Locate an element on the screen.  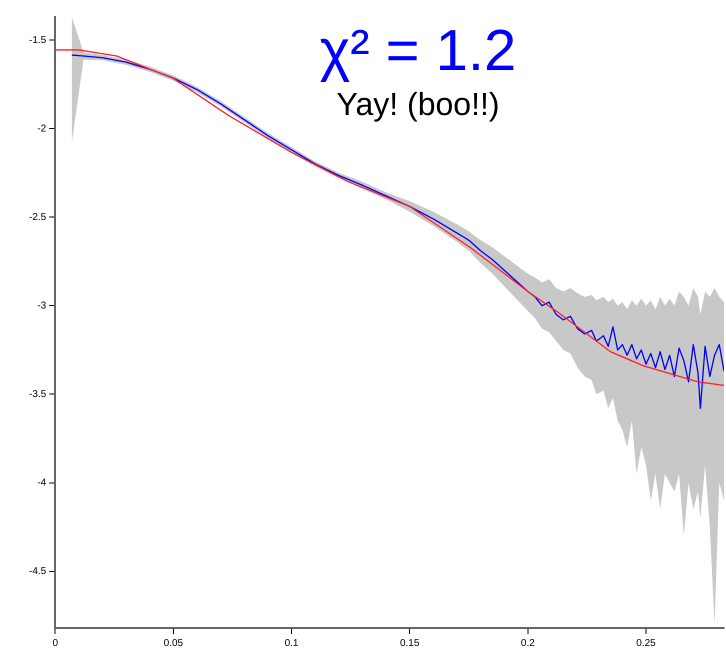
y-tick-label: -4.5 is located at coordinates (37, 572).